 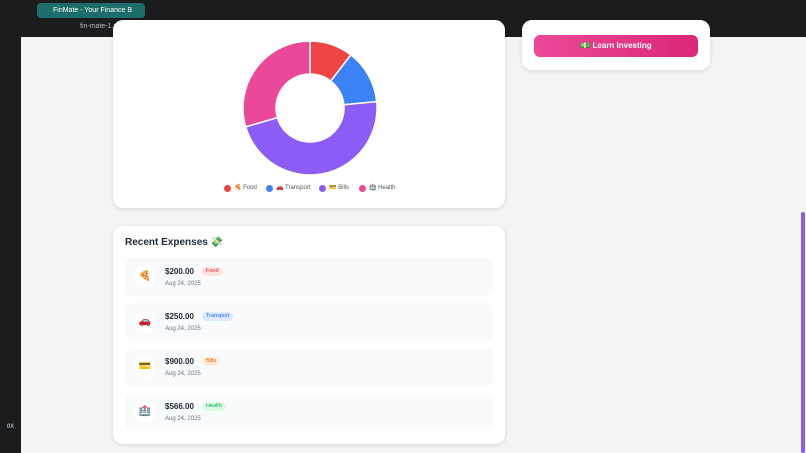 I want to click on legend-label: 🏥 Health, so click(x=382, y=188).